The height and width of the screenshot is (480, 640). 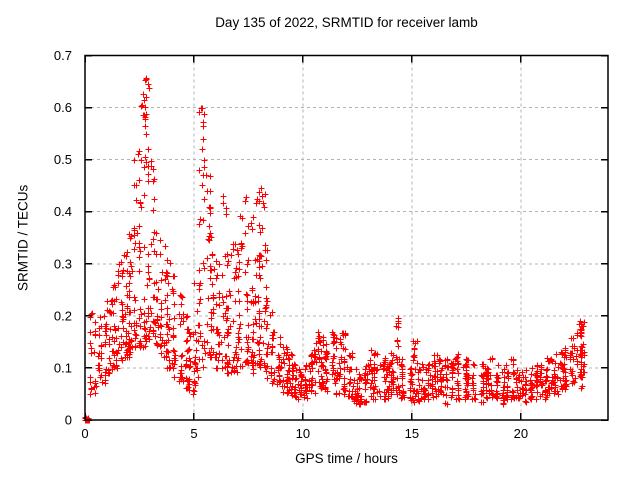 What do you see at coordinates (303, 433) in the screenshot?
I see `x-tick-label: 10` at bounding box center [303, 433].